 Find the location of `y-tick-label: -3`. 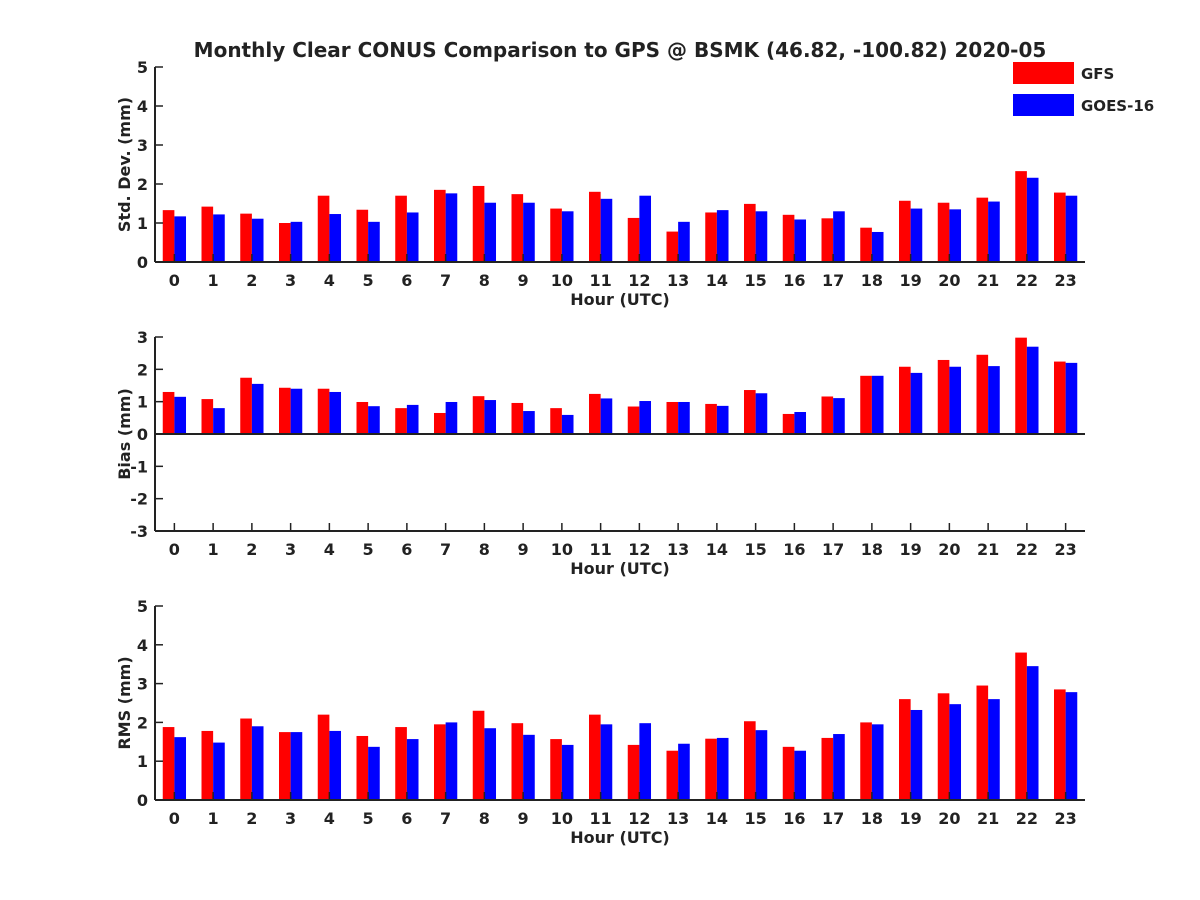

y-tick-label: -3 is located at coordinates (139, 531).